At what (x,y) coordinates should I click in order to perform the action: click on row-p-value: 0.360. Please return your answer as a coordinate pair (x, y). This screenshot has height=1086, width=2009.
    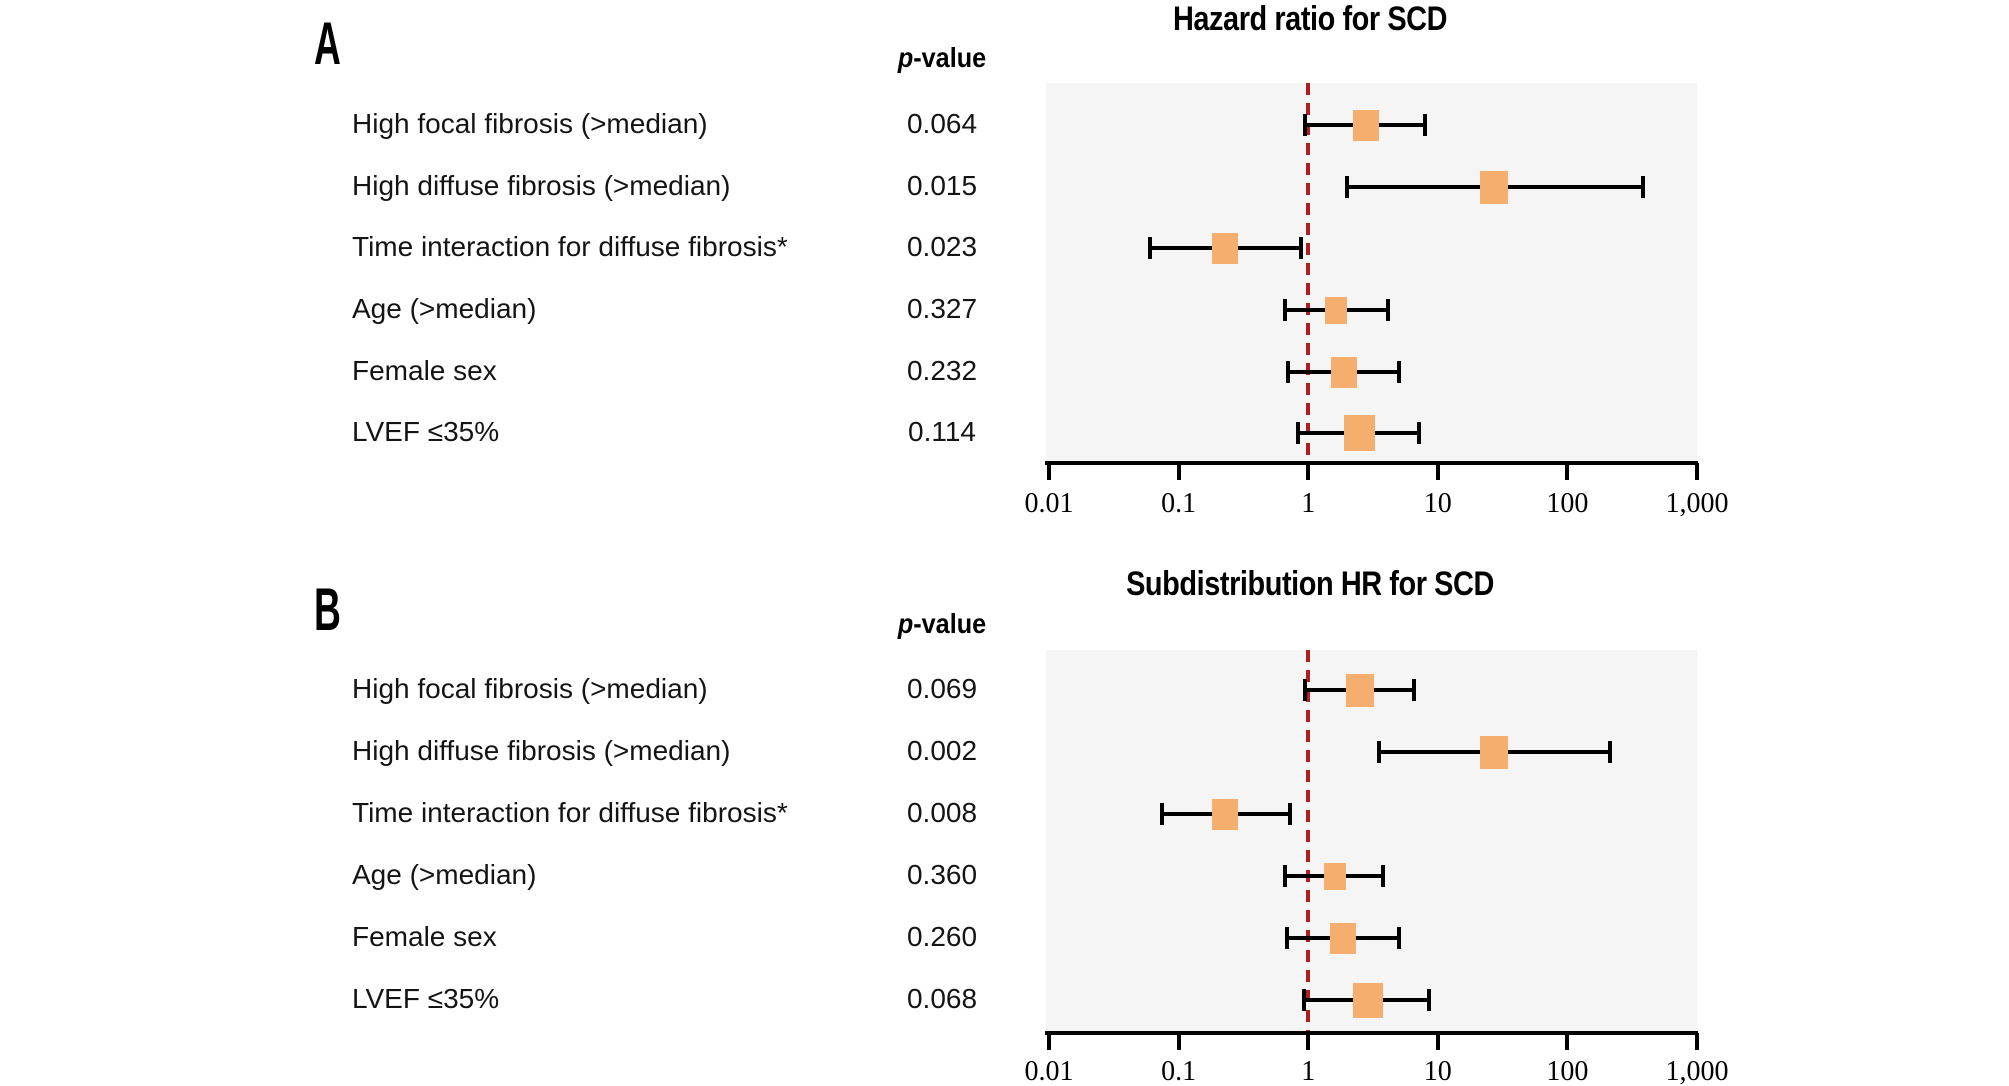
    Looking at the image, I should click on (942, 874).